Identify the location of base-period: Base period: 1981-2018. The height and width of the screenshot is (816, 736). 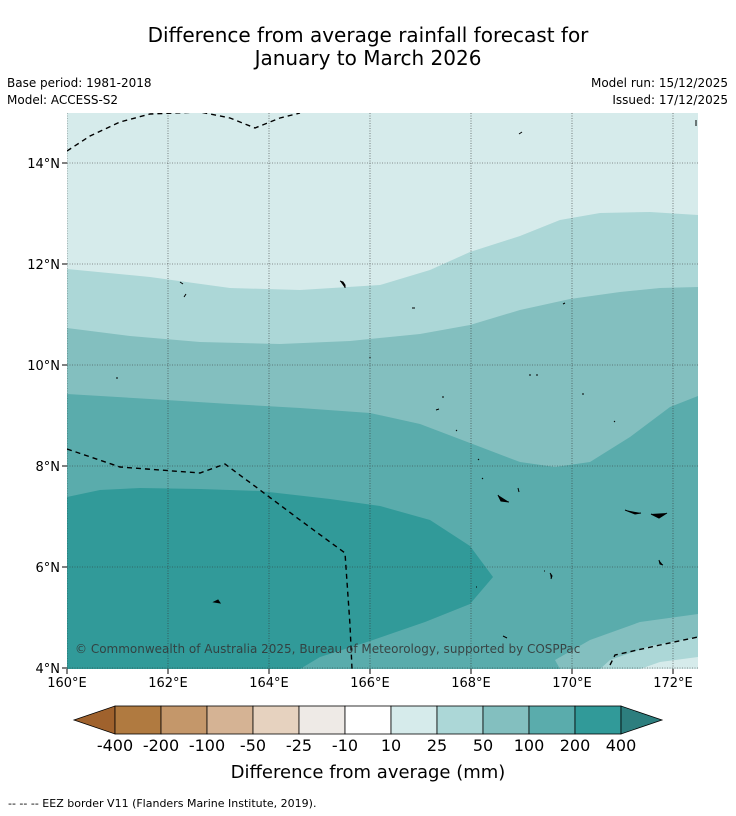
(79, 83).